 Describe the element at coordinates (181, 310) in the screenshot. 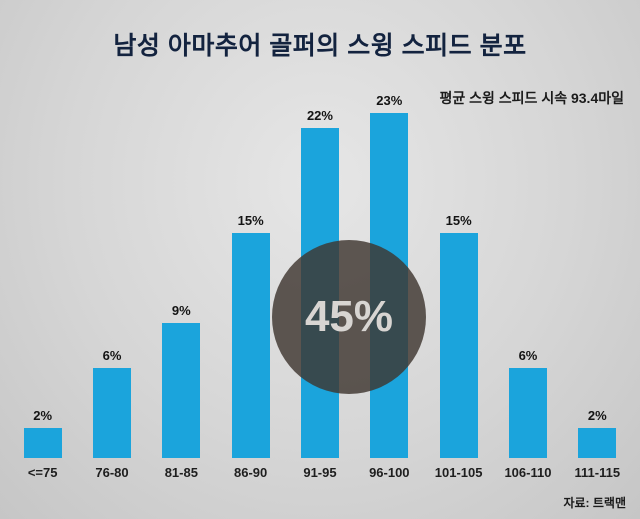

I see `bar-value-label: 9%` at that location.